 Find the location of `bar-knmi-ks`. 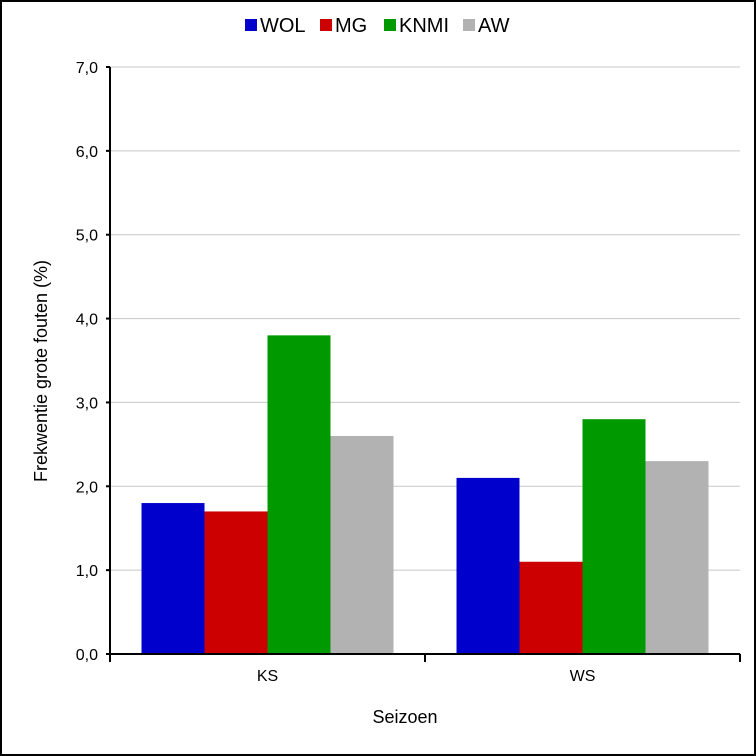

bar-knmi-ks is located at coordinates (299, 494).